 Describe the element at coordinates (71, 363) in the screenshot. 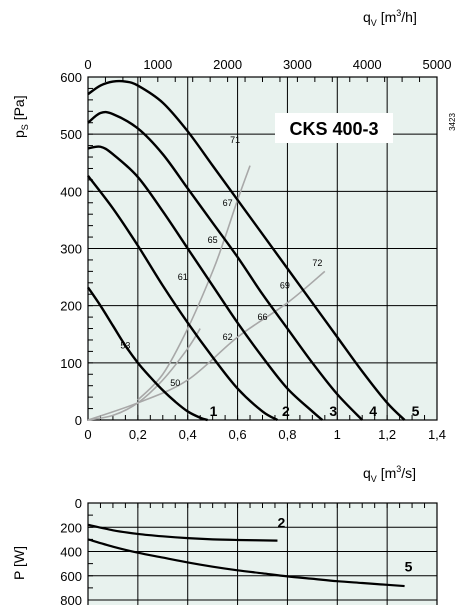

I see `y-tick-label: 100` at that location.